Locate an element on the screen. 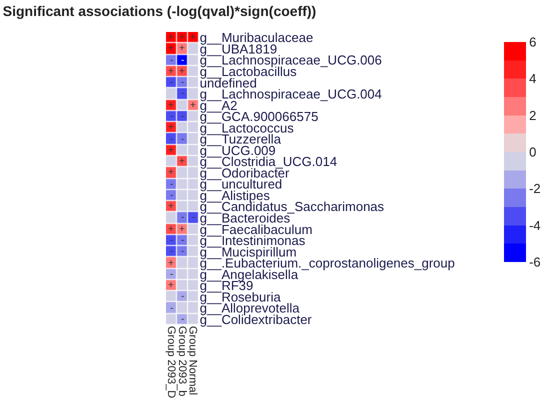 The height and width of the screenshot is (420, 550). color-bar-label: -4 is located at coordinates (535, 225).